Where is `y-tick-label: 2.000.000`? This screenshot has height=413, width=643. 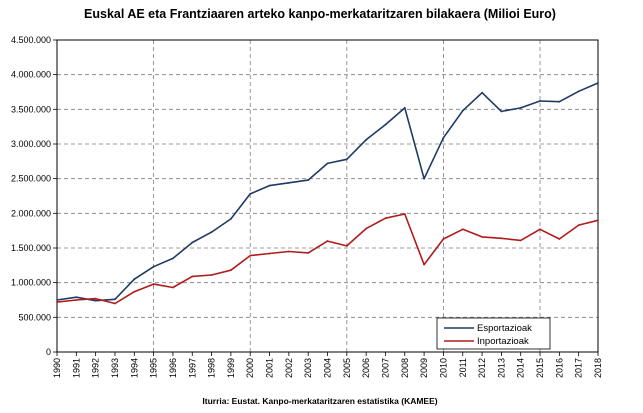
y-tick-label: 2.000.000 is located at coordinates (31, 213).